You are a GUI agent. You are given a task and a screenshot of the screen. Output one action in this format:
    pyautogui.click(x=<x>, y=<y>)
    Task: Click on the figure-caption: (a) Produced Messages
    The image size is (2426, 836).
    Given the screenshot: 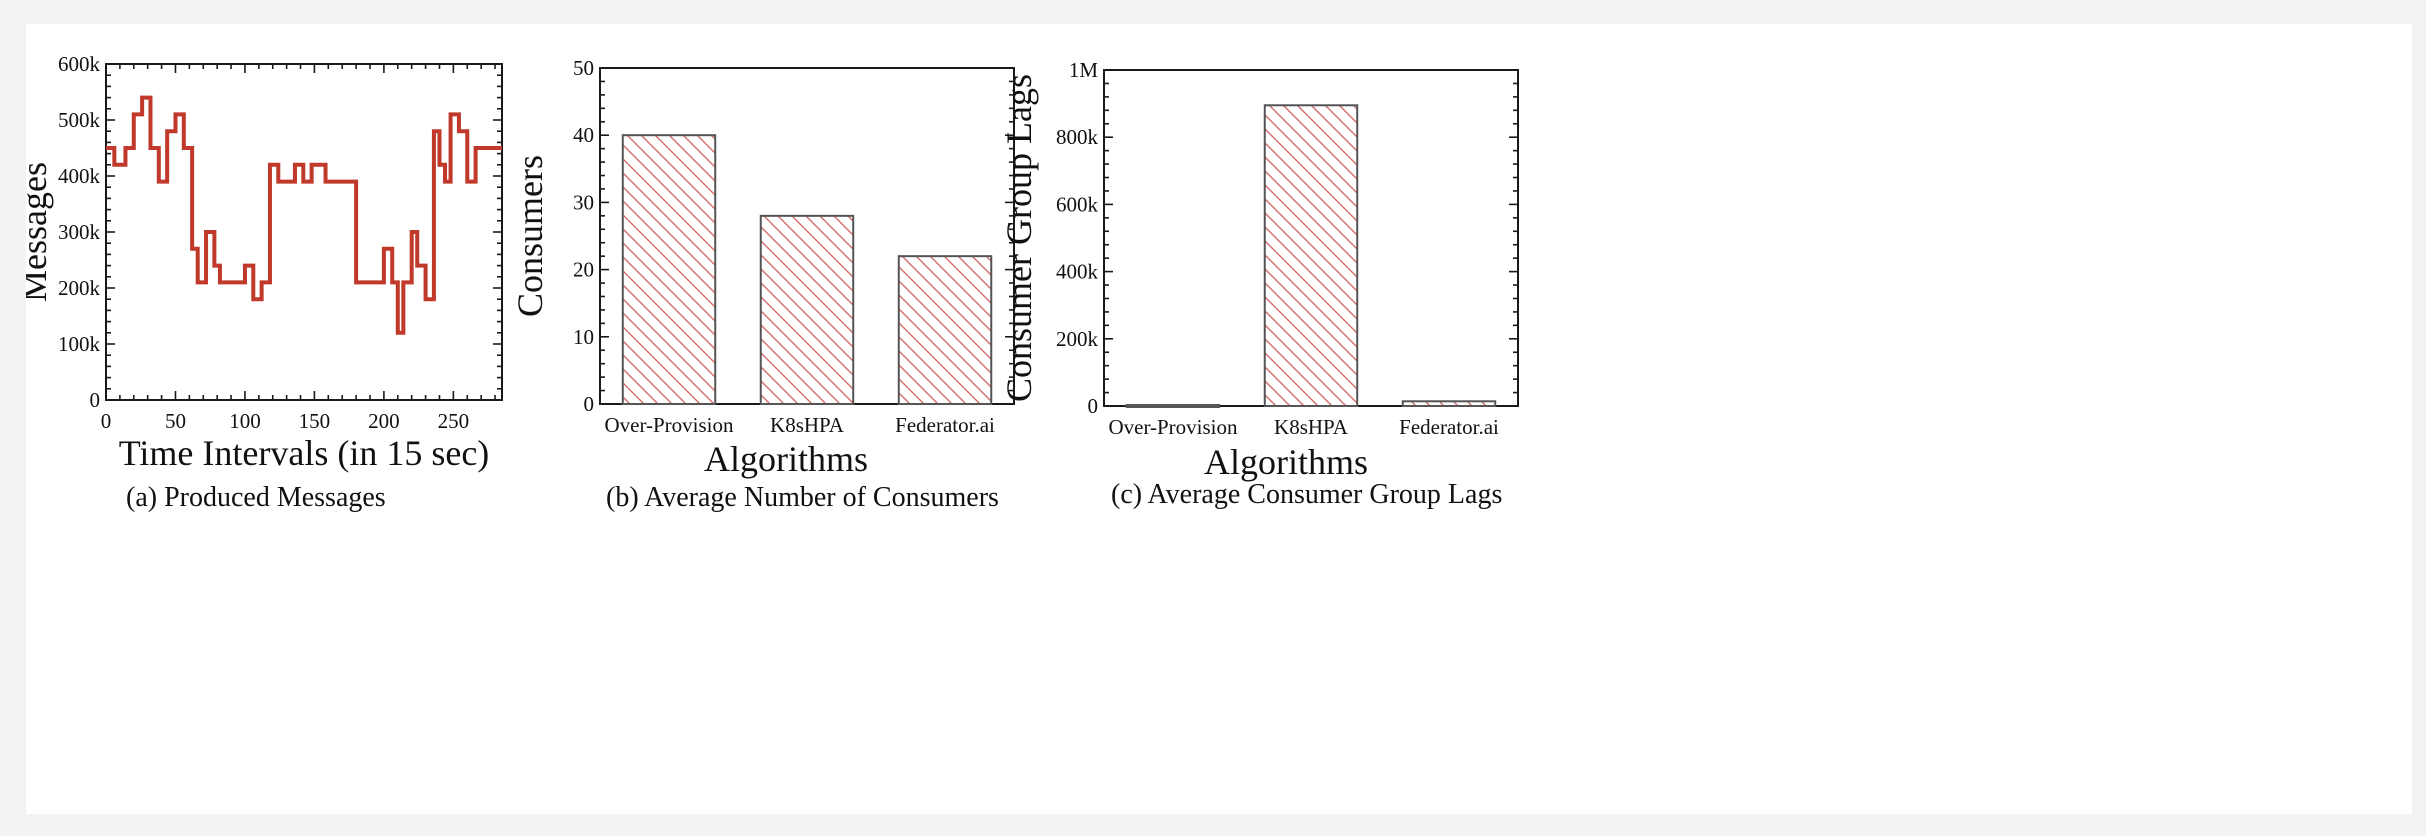 What is the action you would take?
    pyautogui.click(x=256, y=497)
    